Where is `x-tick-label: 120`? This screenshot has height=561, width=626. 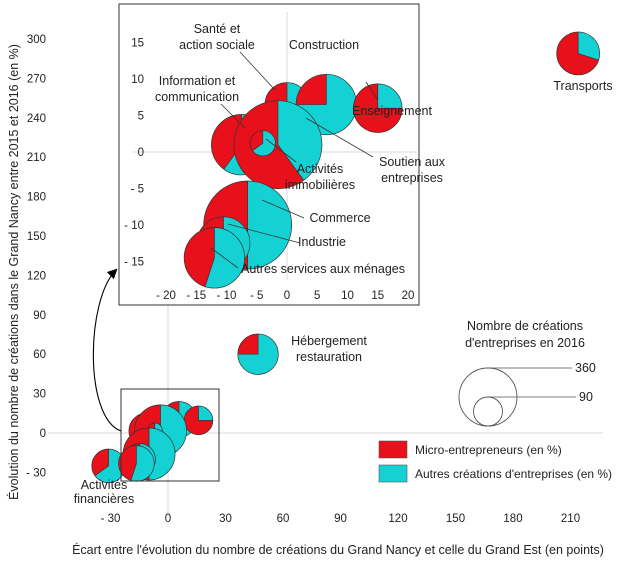 x-tick-label: 120 is located at coordinates (397, 519).